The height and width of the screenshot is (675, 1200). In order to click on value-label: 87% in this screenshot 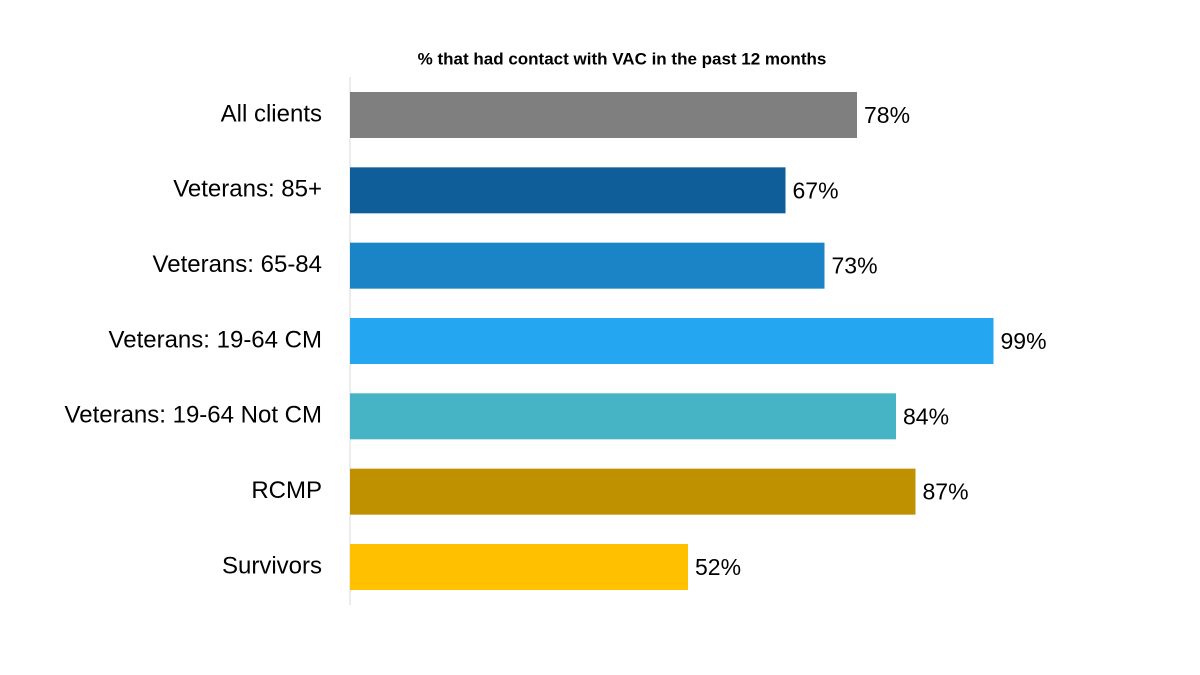, I will do `click(946, 492)`.